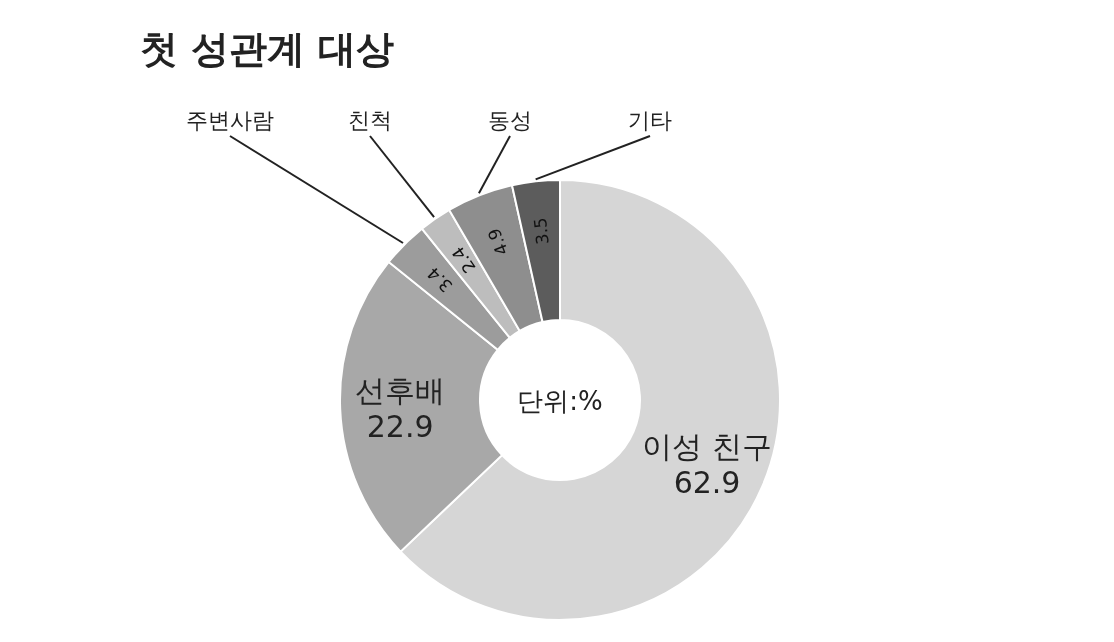 The image size is (1114, 642). Describe the element at coordinates (650, 120) in the screenshot. I see `slice-label: 기타` at that location.